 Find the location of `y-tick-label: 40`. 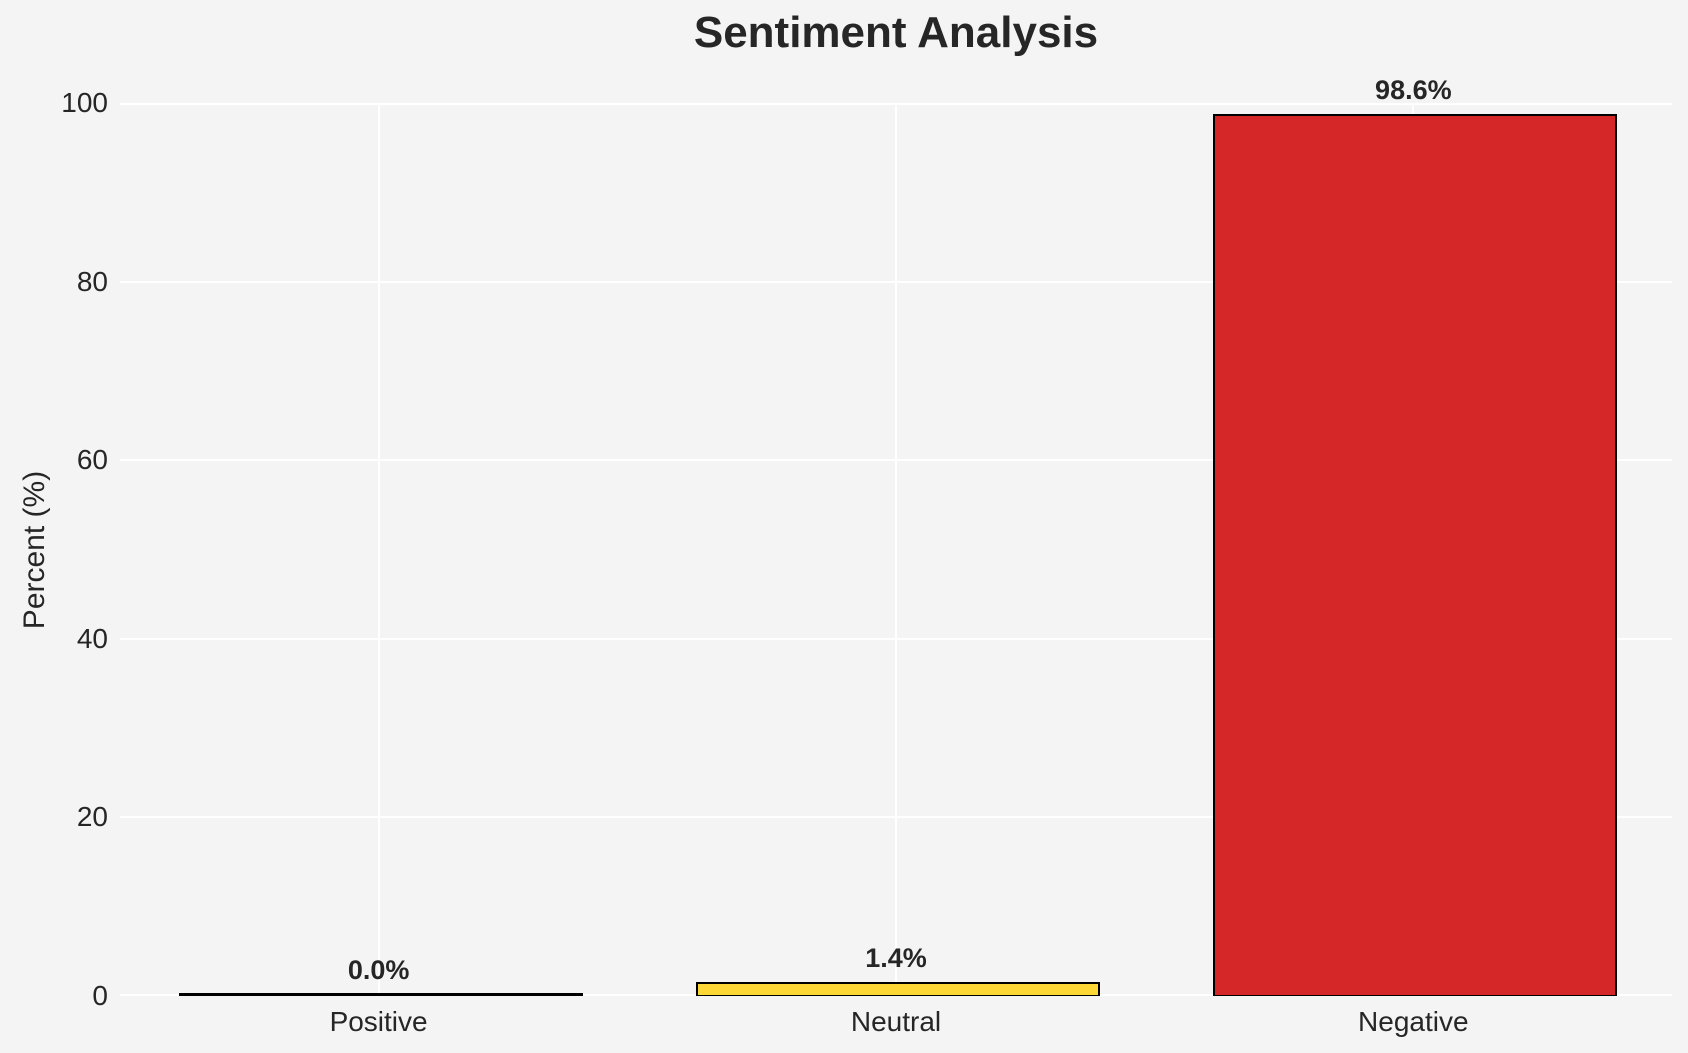

y-tick-label: 40 is located at coordinates (92, 638).